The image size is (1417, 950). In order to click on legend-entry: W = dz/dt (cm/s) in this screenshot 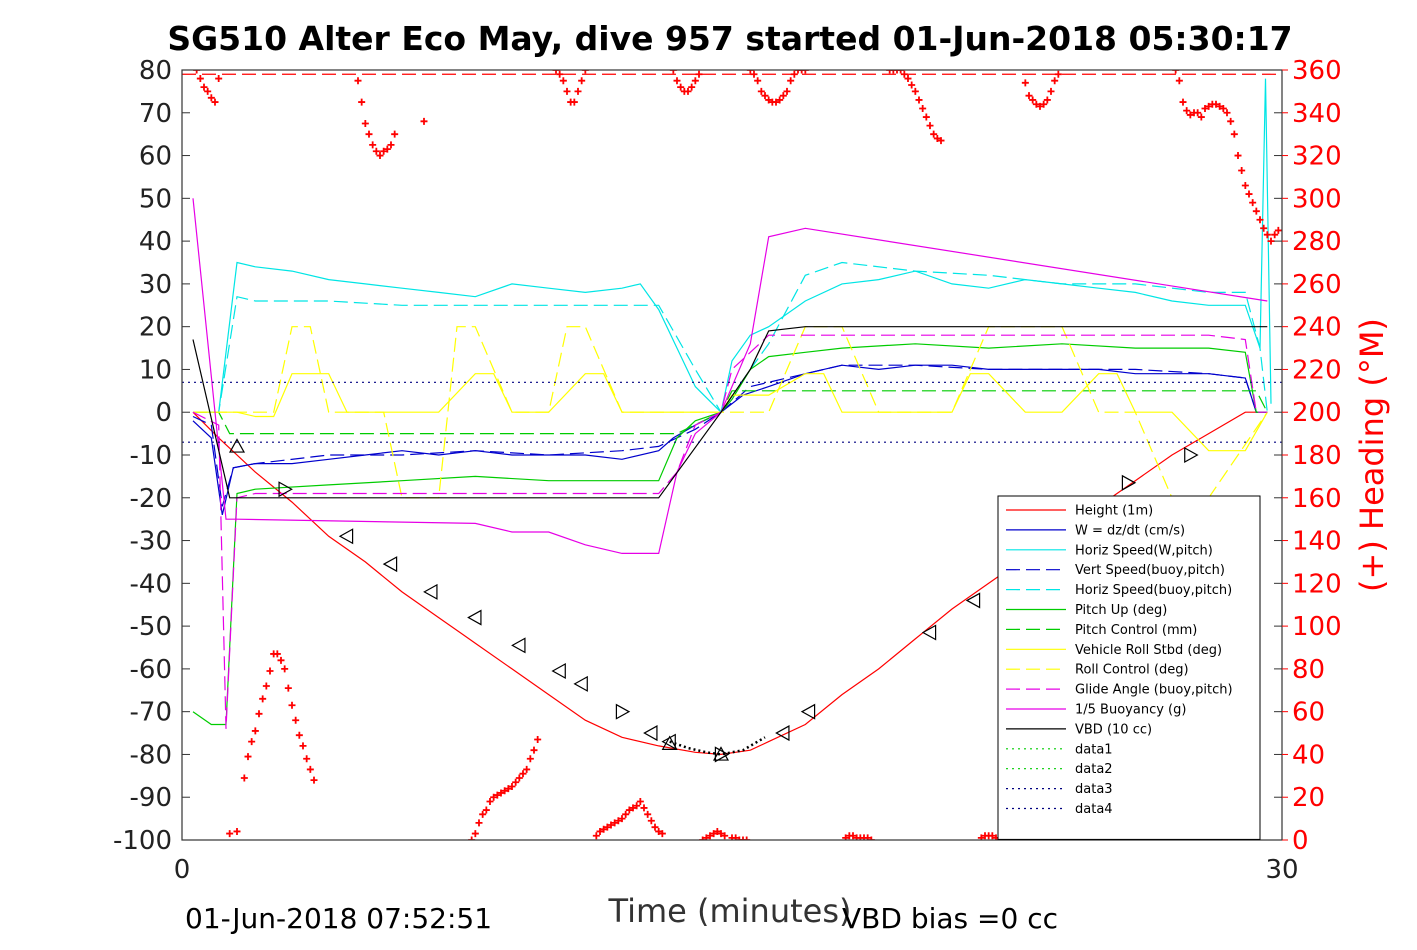, I will do `click(1130, 530)`.